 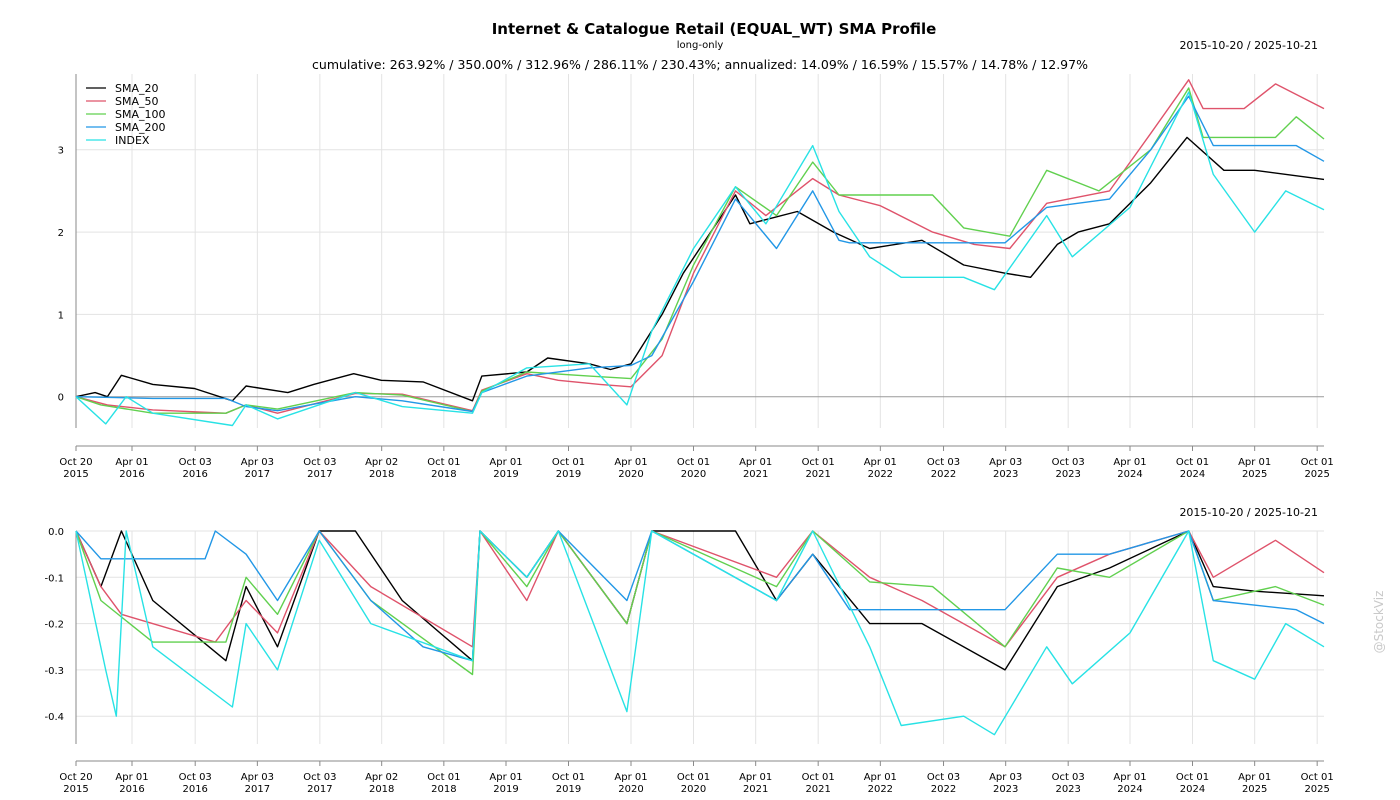 I want to click on drawdown-xtick-label-11-line-0: Apr 01, so click(x=755, y=777).